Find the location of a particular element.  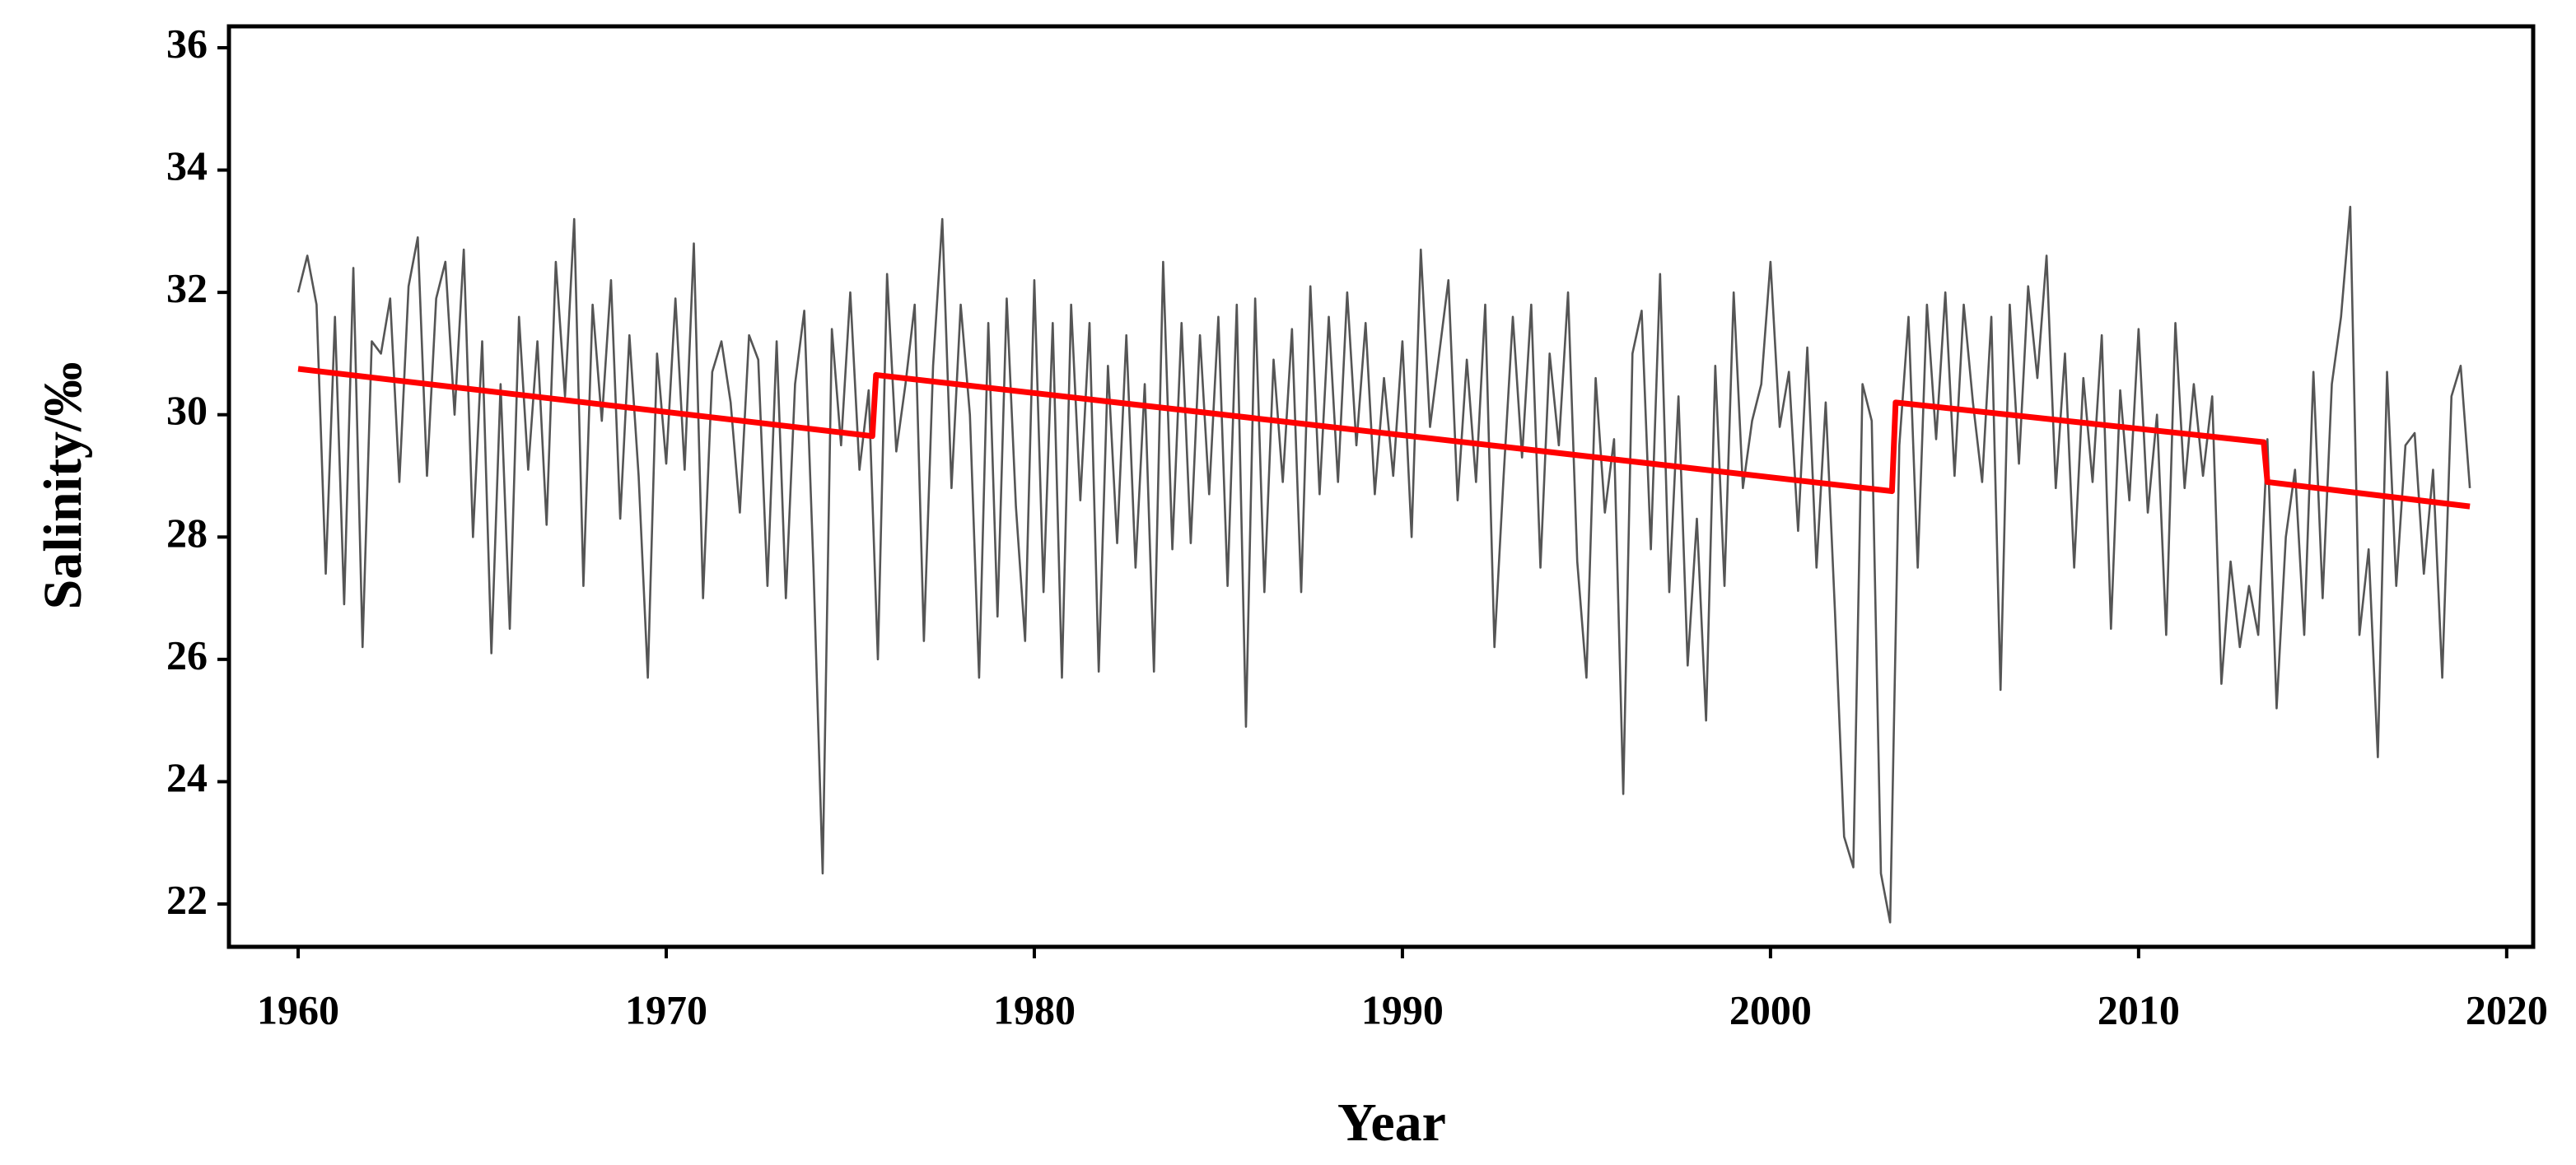

y-tick-label: 30 is located at coordinates (187, 410).